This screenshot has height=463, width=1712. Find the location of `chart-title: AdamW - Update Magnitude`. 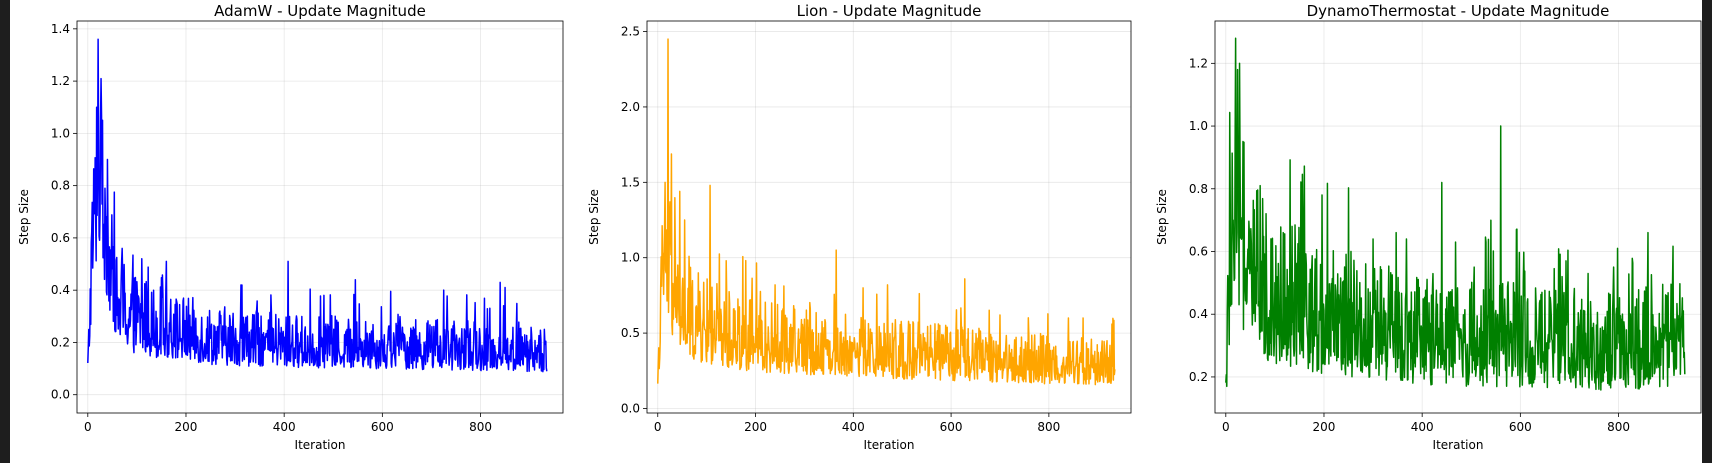

chart-title: AdamW - Update Magnitude is located at coordinates (320, 11).